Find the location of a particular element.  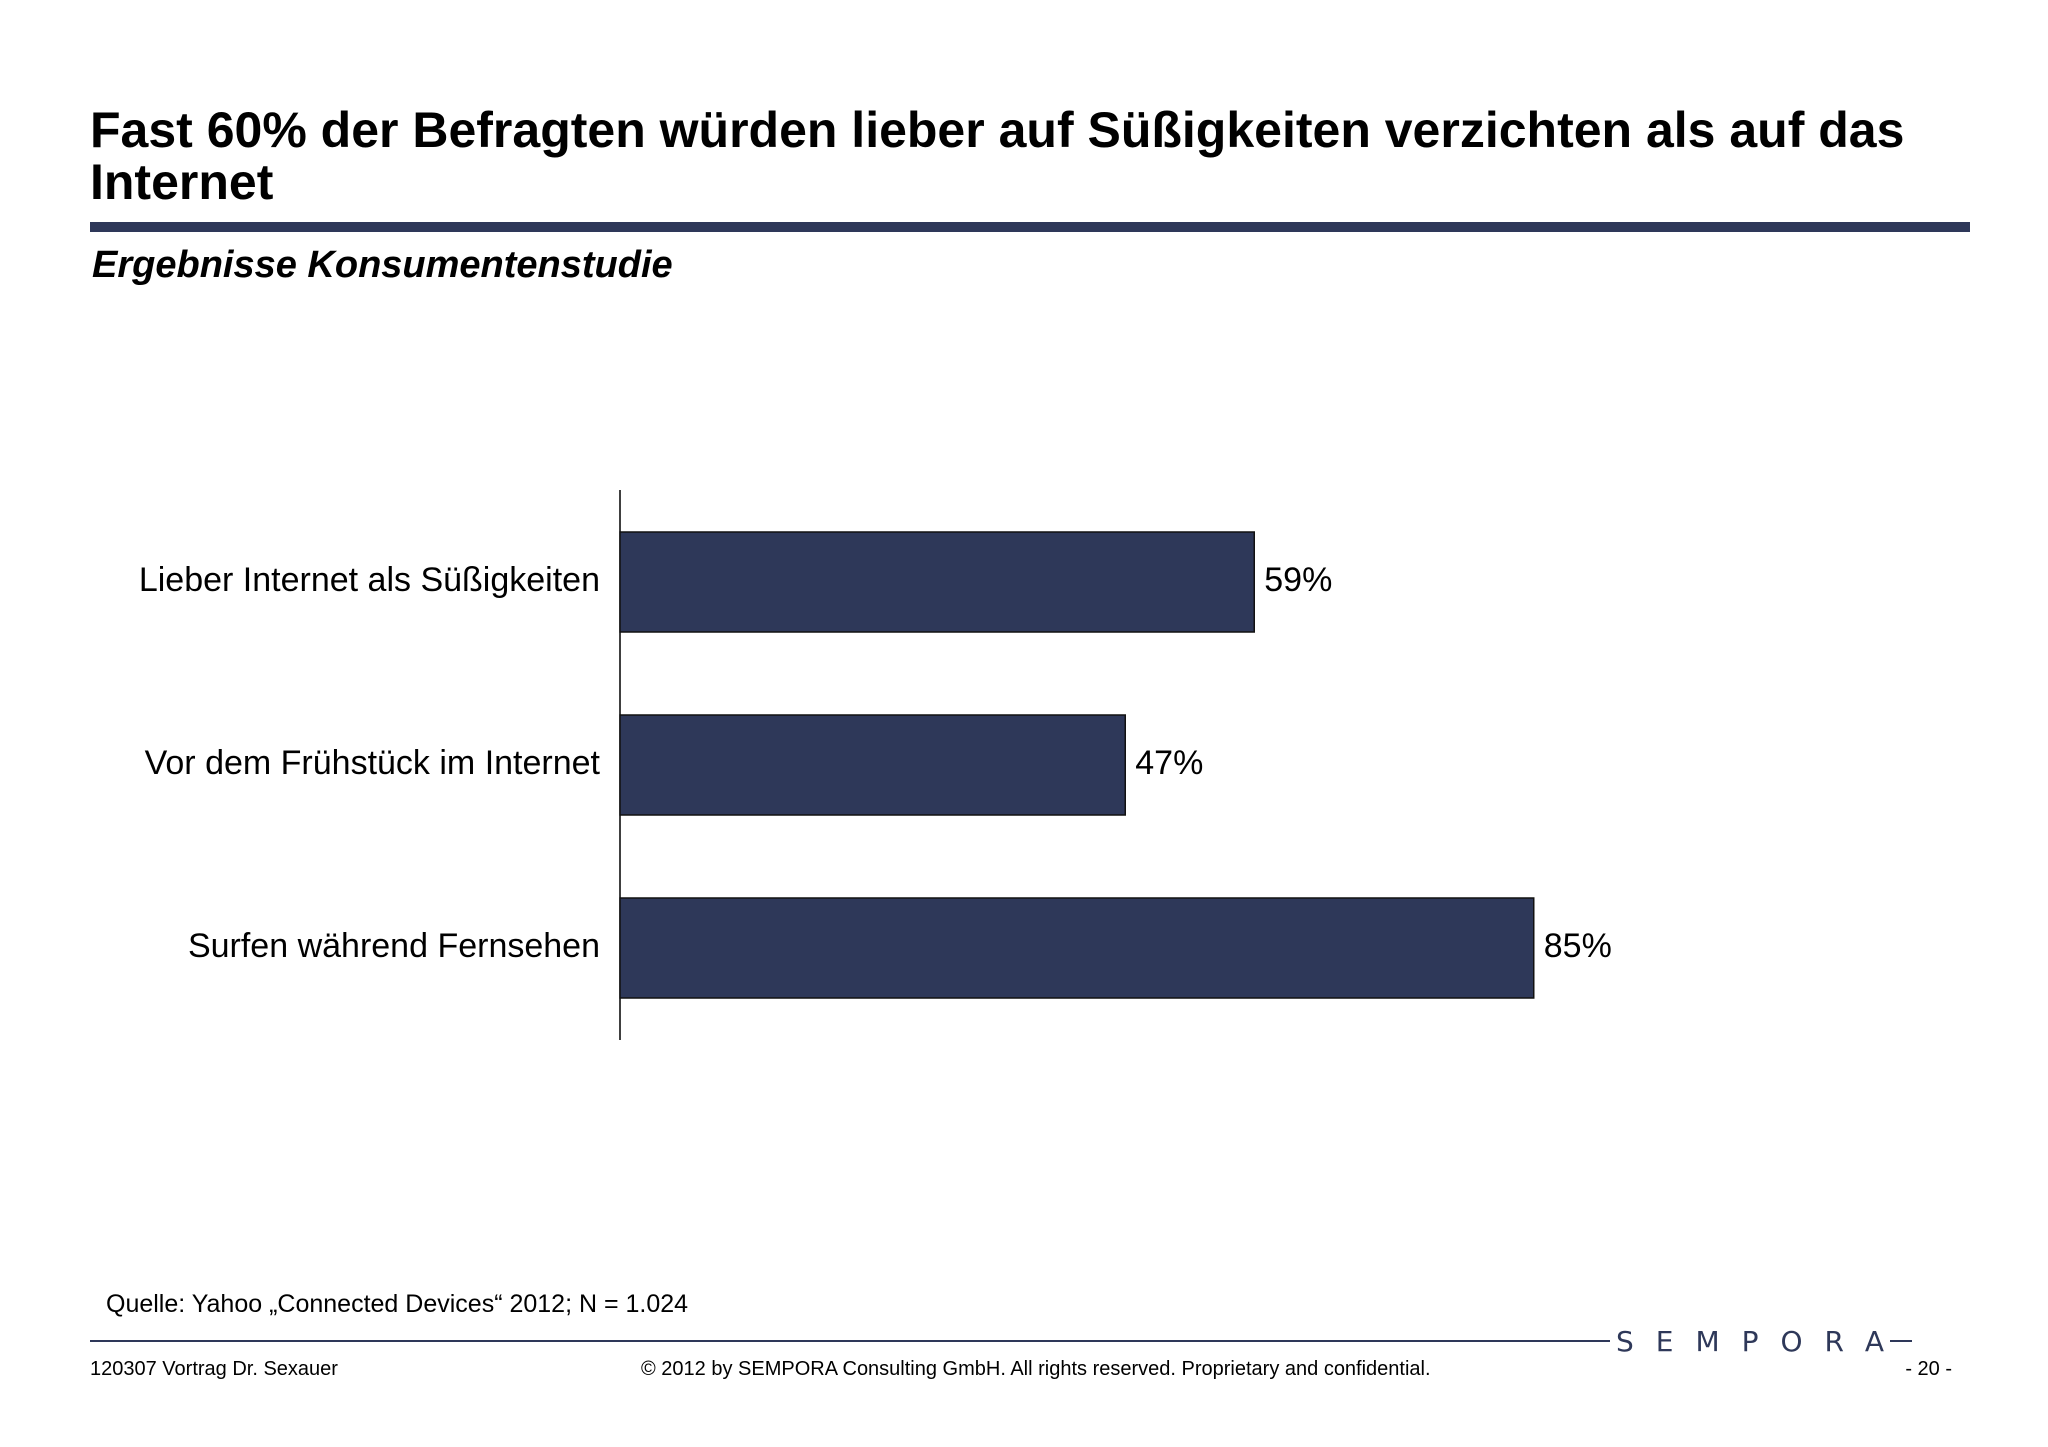

logo-wordmark: SEMPORA is located at coordinates (1761, 1341).